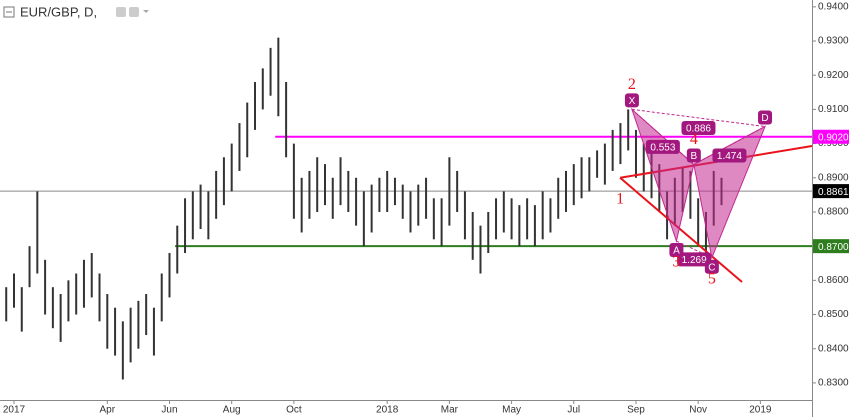 The image size is (850, 417). Describe the element at coordinates (833, 41) in the screenshot. I see `y-tick-label: 0.9300` at that location.